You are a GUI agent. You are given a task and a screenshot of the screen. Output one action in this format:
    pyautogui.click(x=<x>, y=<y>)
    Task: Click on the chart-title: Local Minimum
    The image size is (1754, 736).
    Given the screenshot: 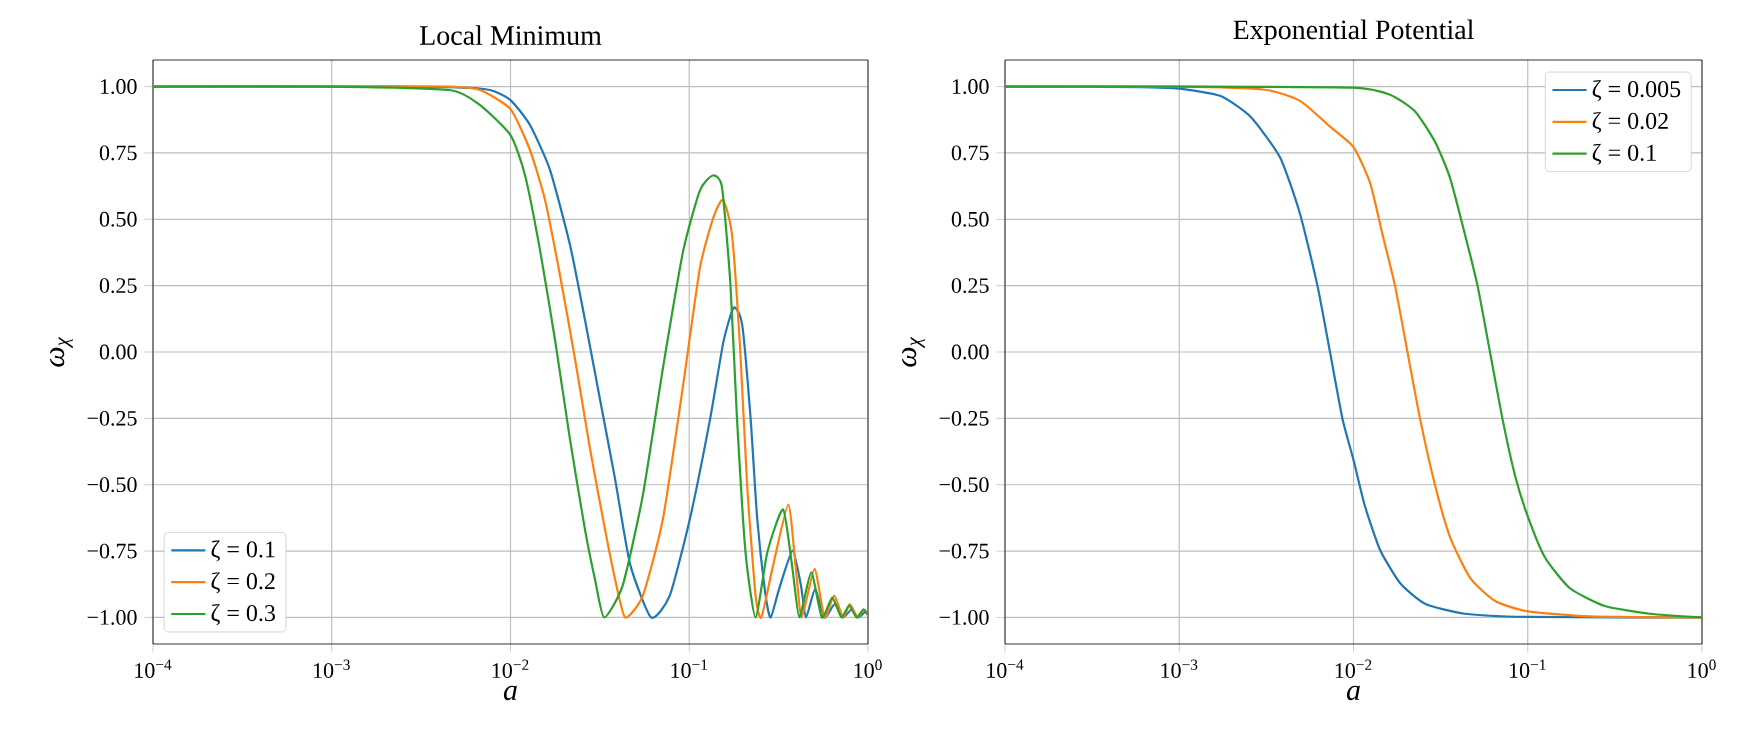 What is the action you would take?
    pyautogui.click(x=510, y=35)
    